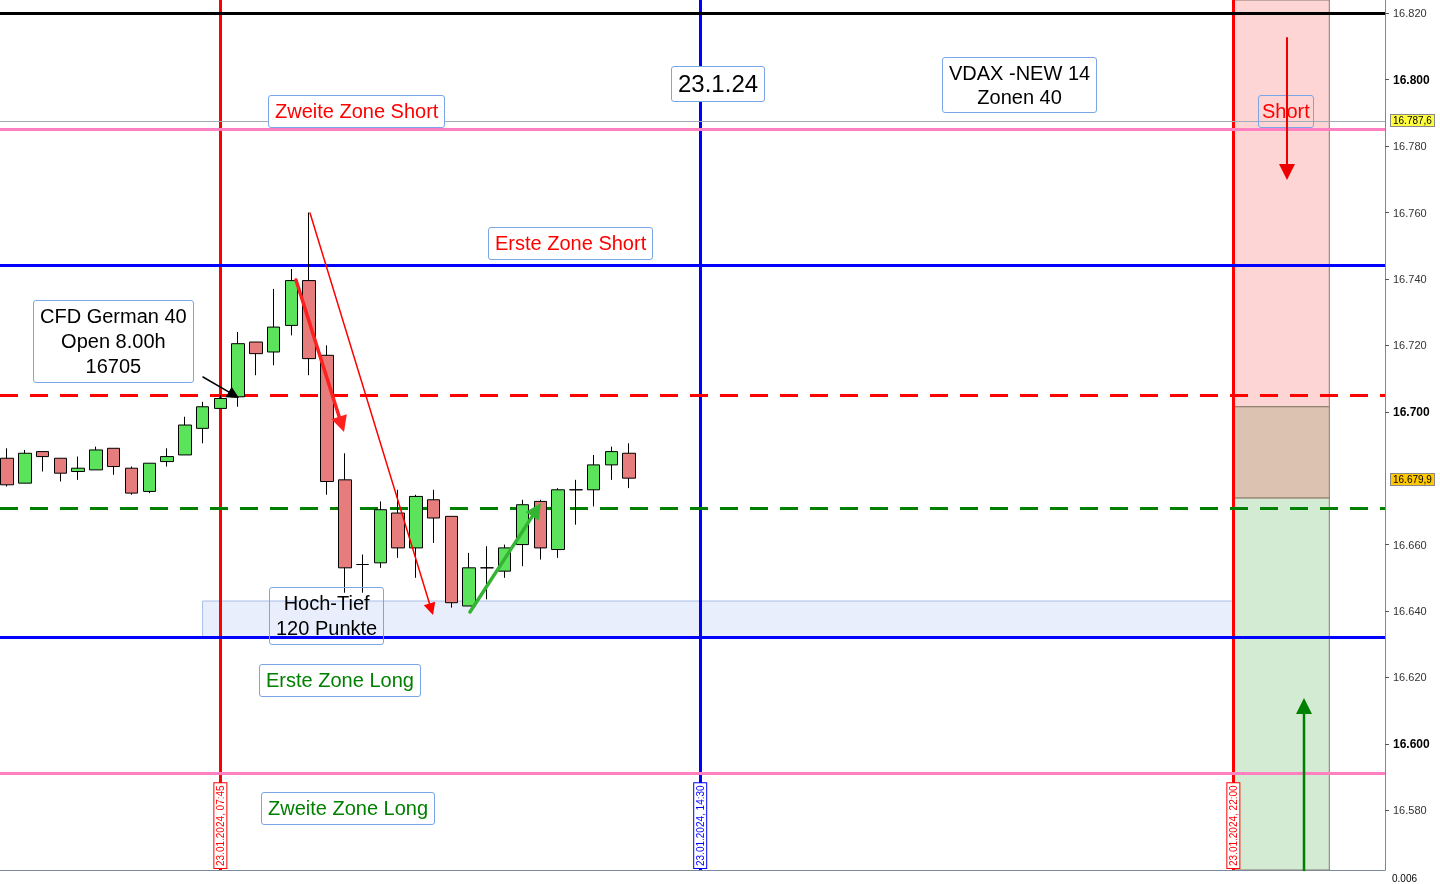 Image resolution: width=1440 pixels, height=884 pixels. I want to click on y-tick-label: 16.600, so click(1412, 743).